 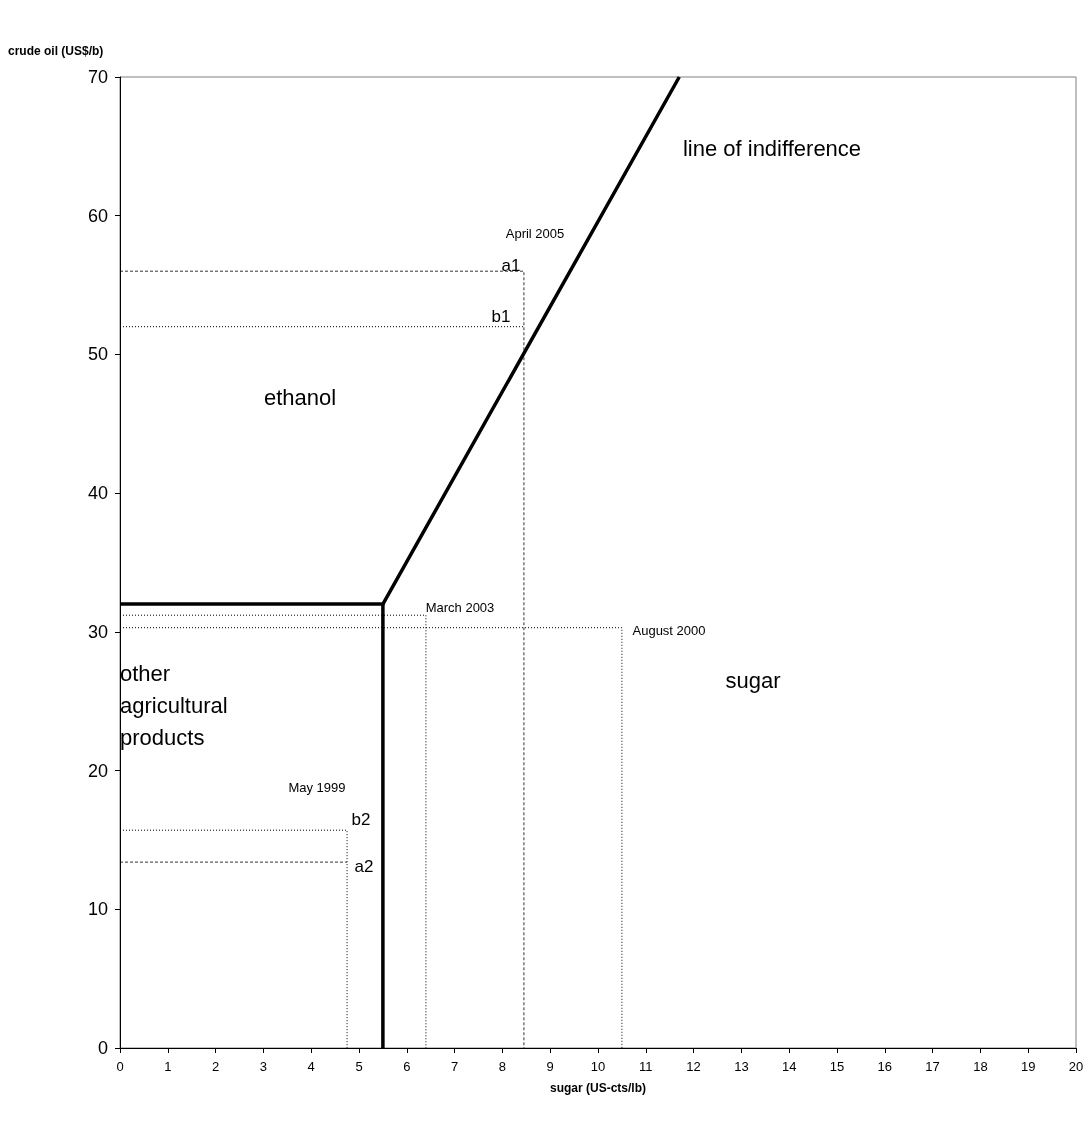 What do you see at coordinates (102, 1048) in the screenshot?
I see `y-tick-label: 0` at bounding box center [102, 1048].